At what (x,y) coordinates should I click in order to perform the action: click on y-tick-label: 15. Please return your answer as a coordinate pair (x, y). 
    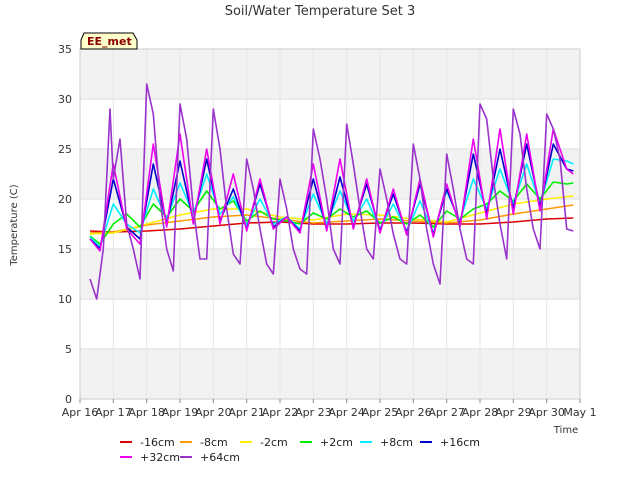
    Looking at the image, I should click on (65, 249).